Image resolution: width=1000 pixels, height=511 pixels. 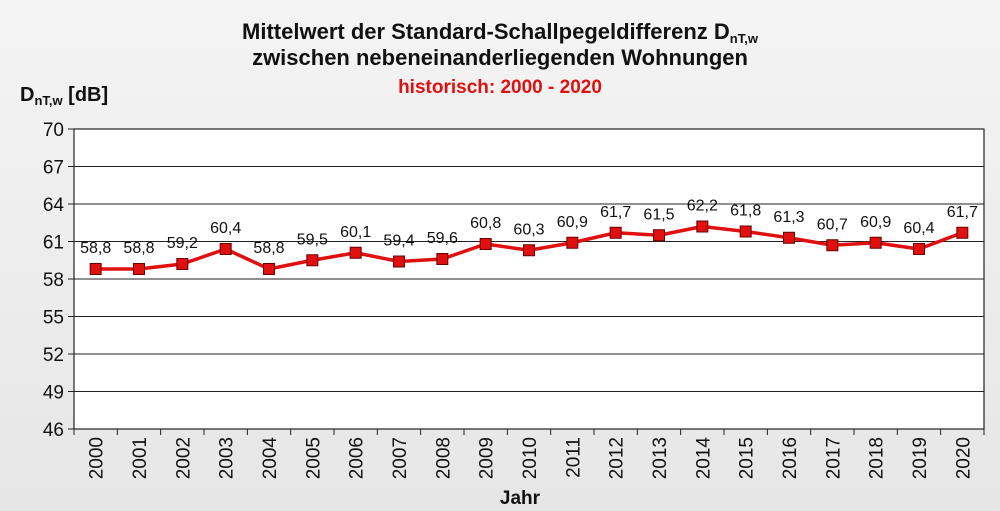 I want to click on x-tick-label: 2008, so click(x=443, y=458).